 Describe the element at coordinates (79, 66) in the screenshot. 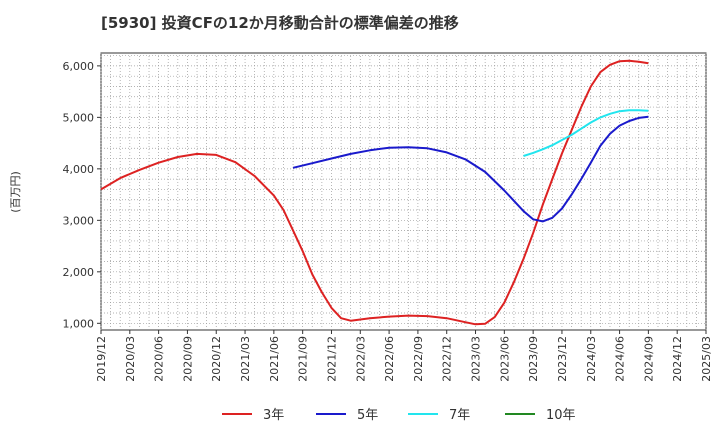

I see `y-tick-label: 6,000` at that location.